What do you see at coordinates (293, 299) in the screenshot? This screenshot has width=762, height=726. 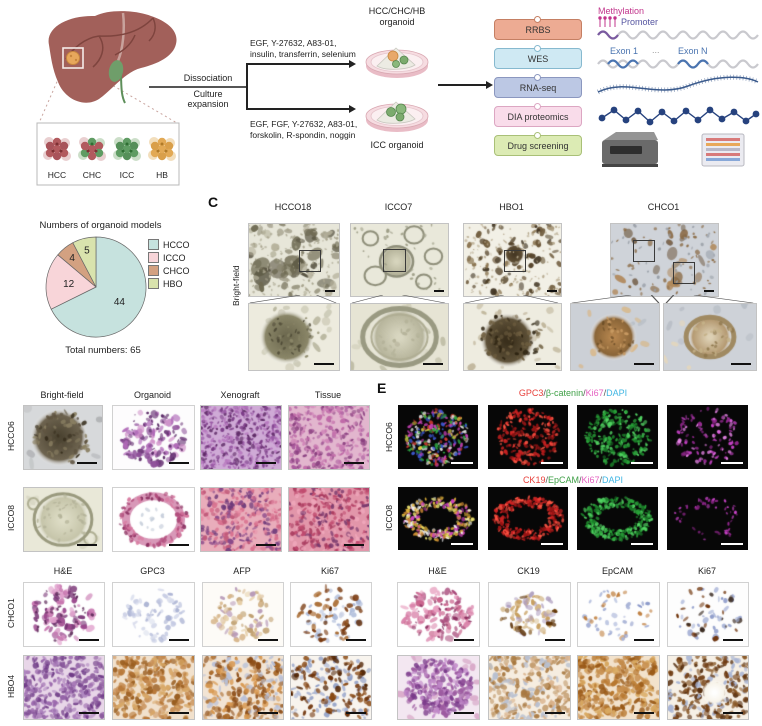 I see `inset-connector-lines` at bounding box center [293, 299].